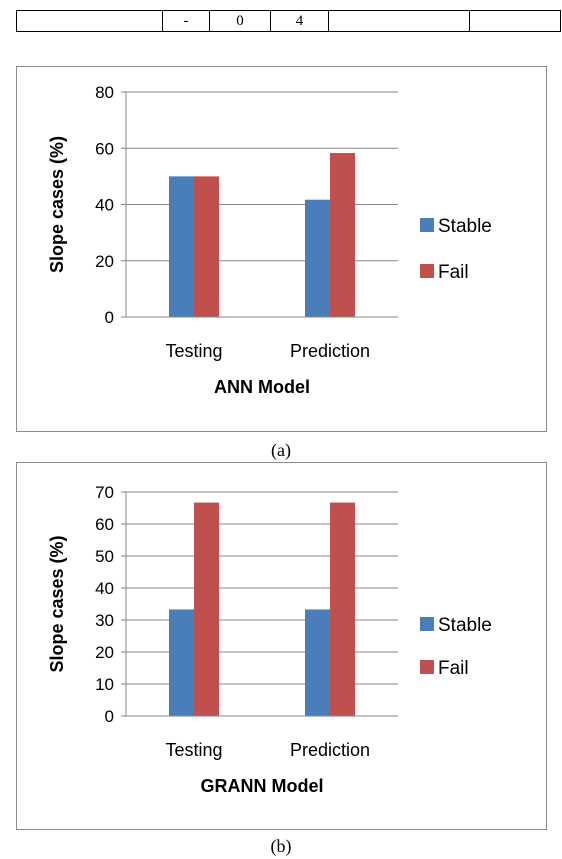 This screenshot has height=859, width=562. I want to click on top-table-fragment: - 0 4, so click(288, 21).